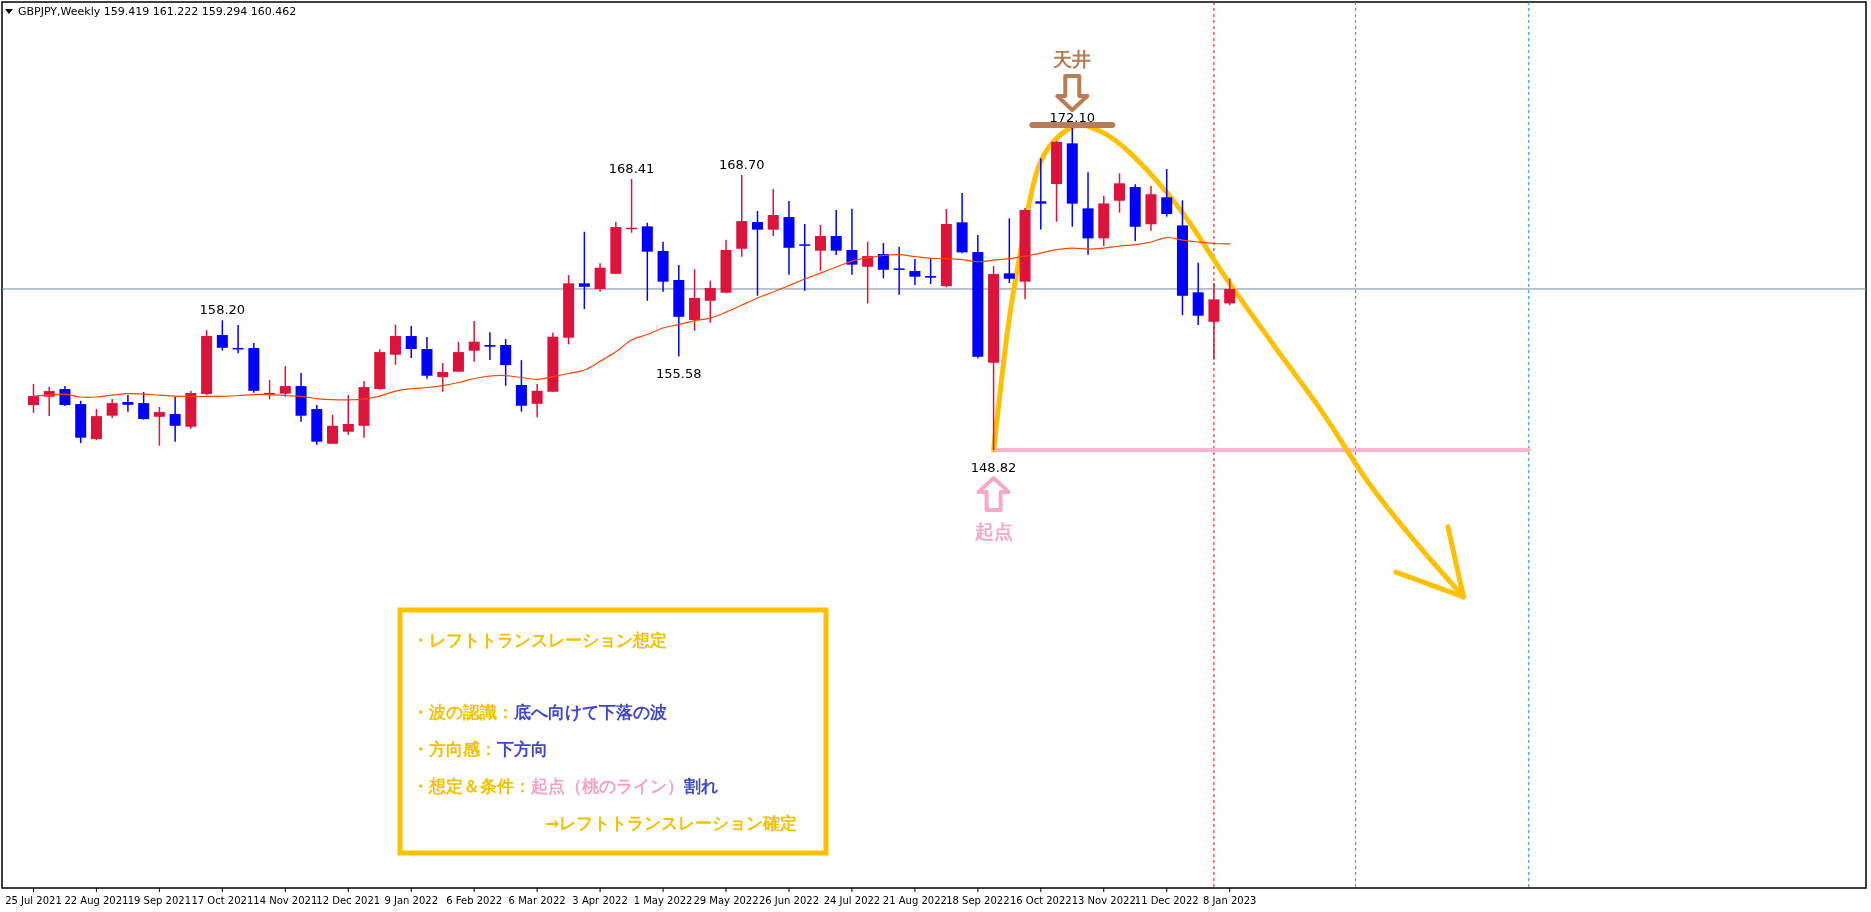 The width and height of the screenshot is (1871, 912). Describe the element at coordinates (537, 900) in the screenshot. I see `x-tick-label: 6 Mar 2022` at that location.